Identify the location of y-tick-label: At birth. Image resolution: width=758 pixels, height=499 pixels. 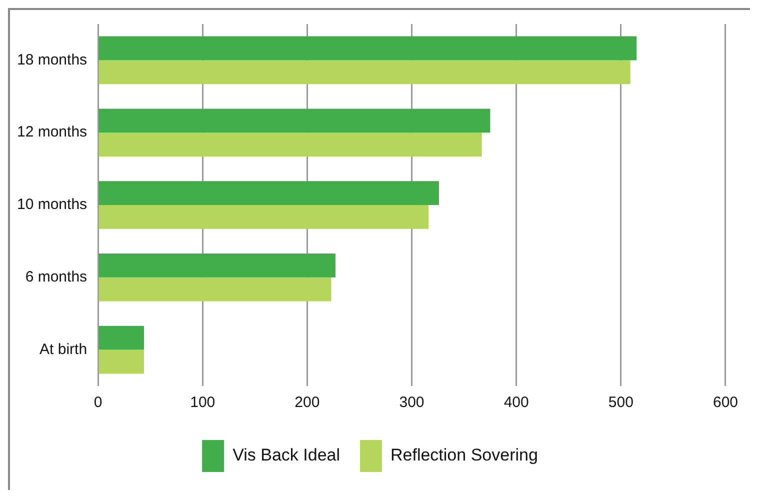
(64, 349).